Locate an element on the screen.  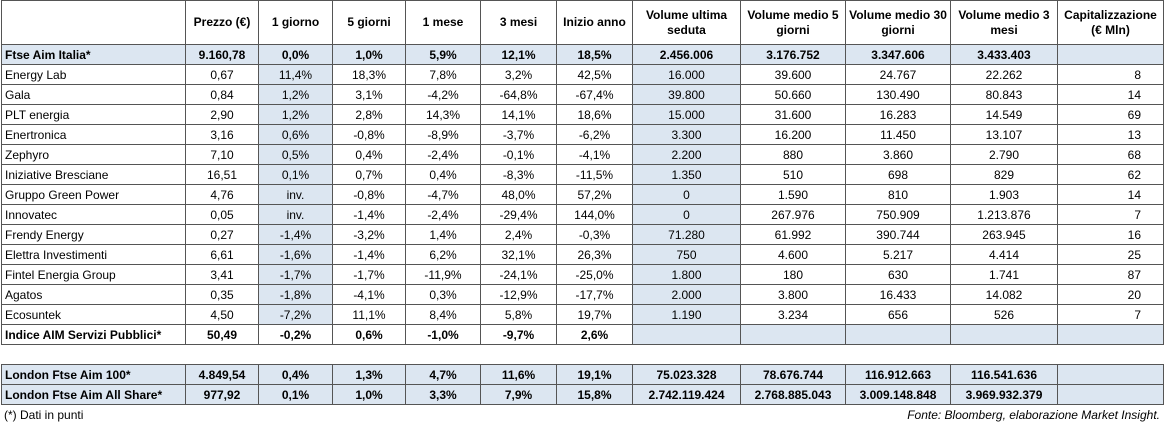
cell: 810 is located at coordinates (898, 194).